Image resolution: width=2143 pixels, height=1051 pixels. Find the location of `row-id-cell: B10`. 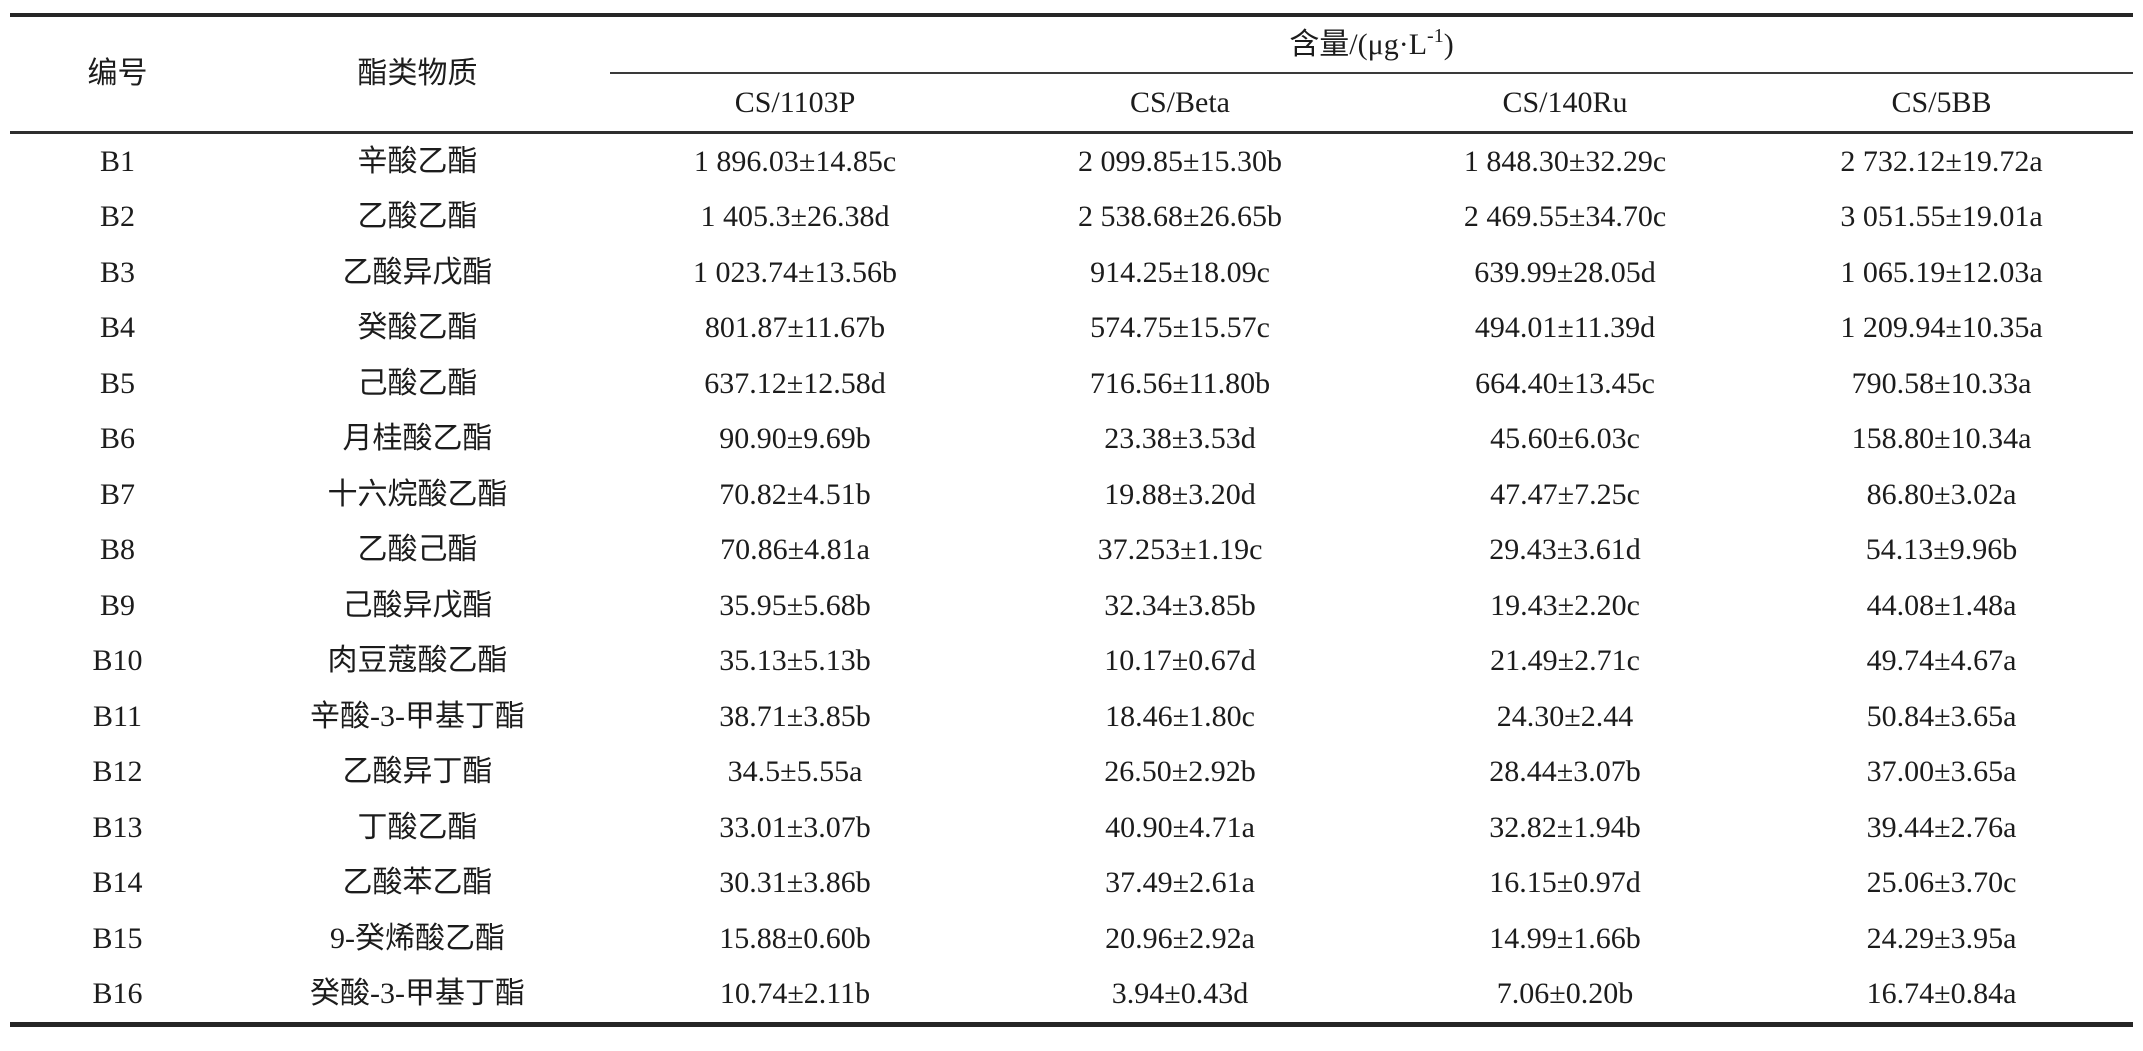

row-id-cell: B10 is located at coordinates (117, 661).